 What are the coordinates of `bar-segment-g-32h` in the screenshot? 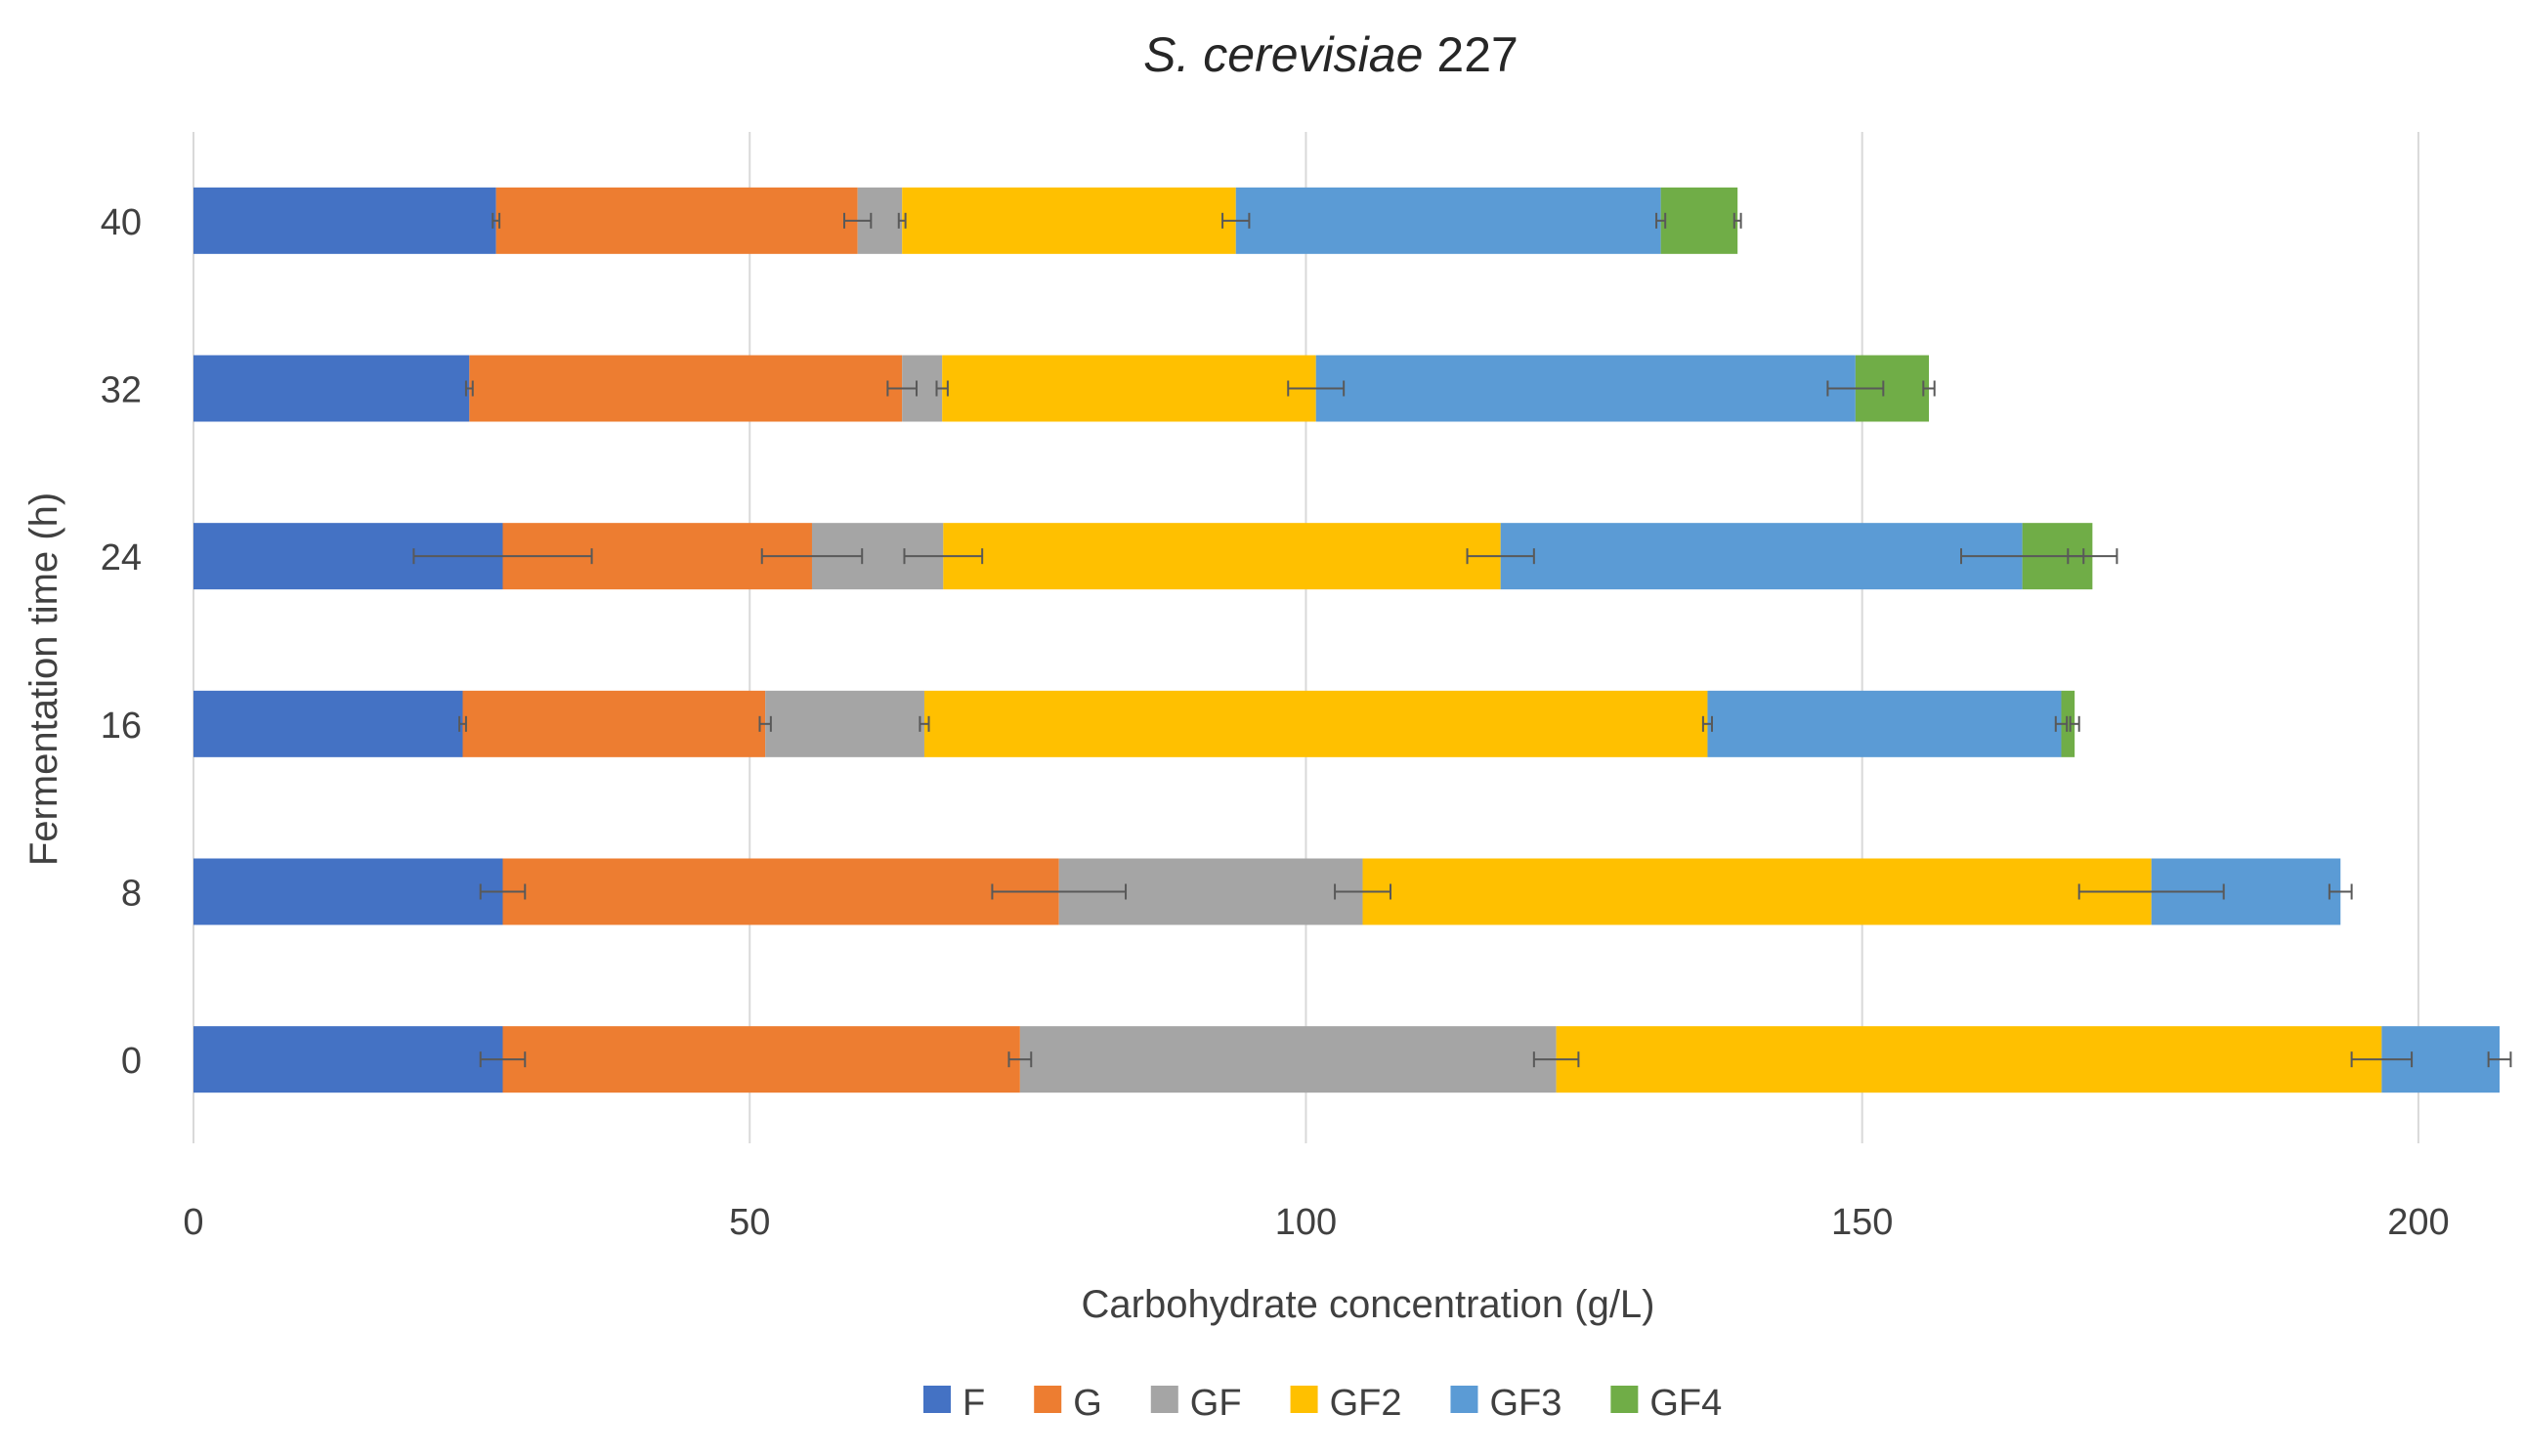 It's located at (686, 388).